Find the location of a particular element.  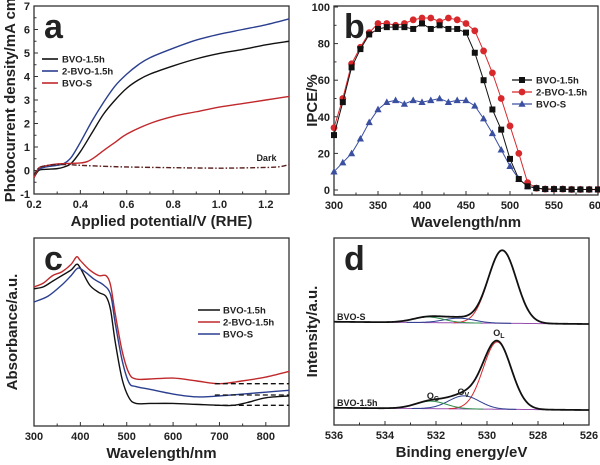

y-tick-label: 7 is located at coordinates (27, 7).